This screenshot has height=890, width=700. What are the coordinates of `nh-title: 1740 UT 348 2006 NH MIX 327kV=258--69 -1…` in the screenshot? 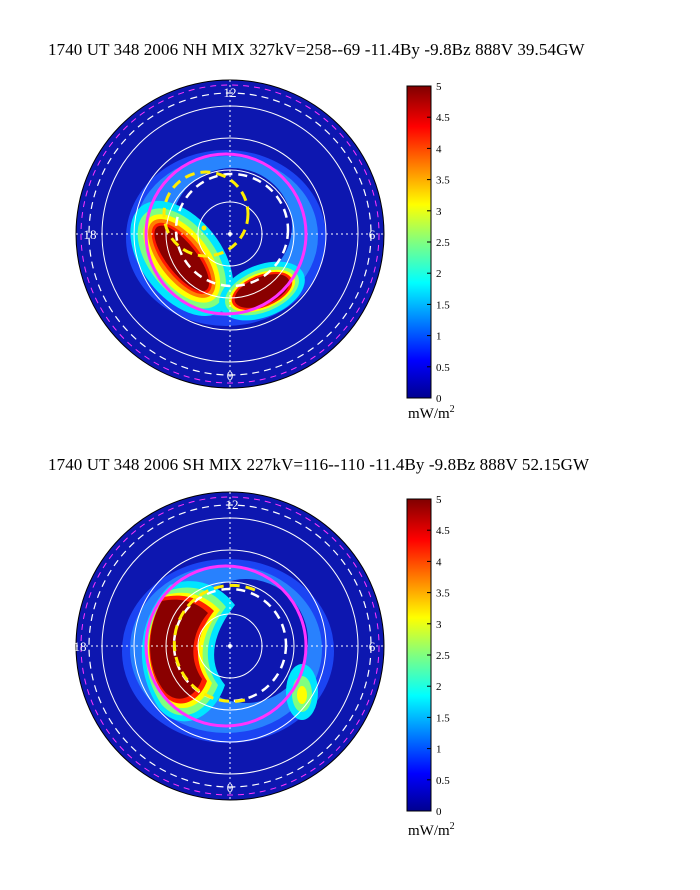 It's located at (316, 49).